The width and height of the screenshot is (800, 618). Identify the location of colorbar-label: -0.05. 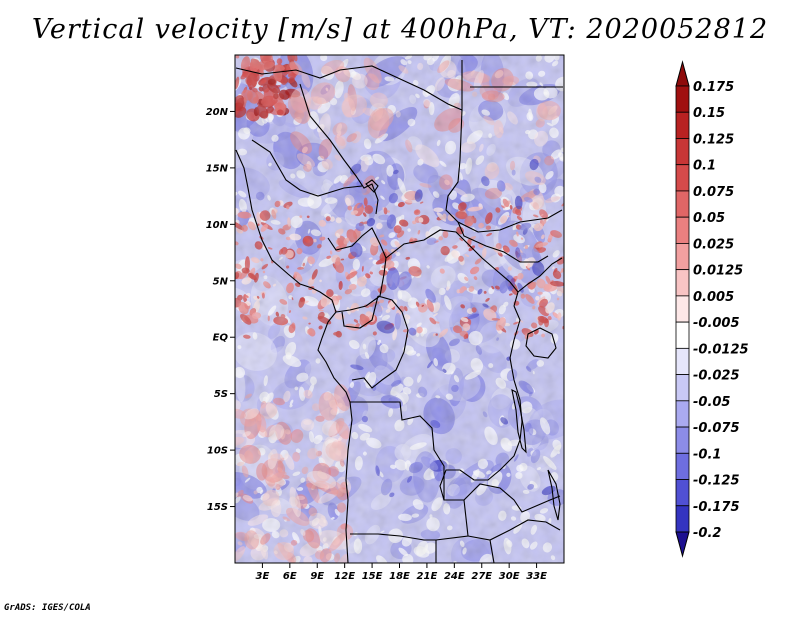
(711, 402).